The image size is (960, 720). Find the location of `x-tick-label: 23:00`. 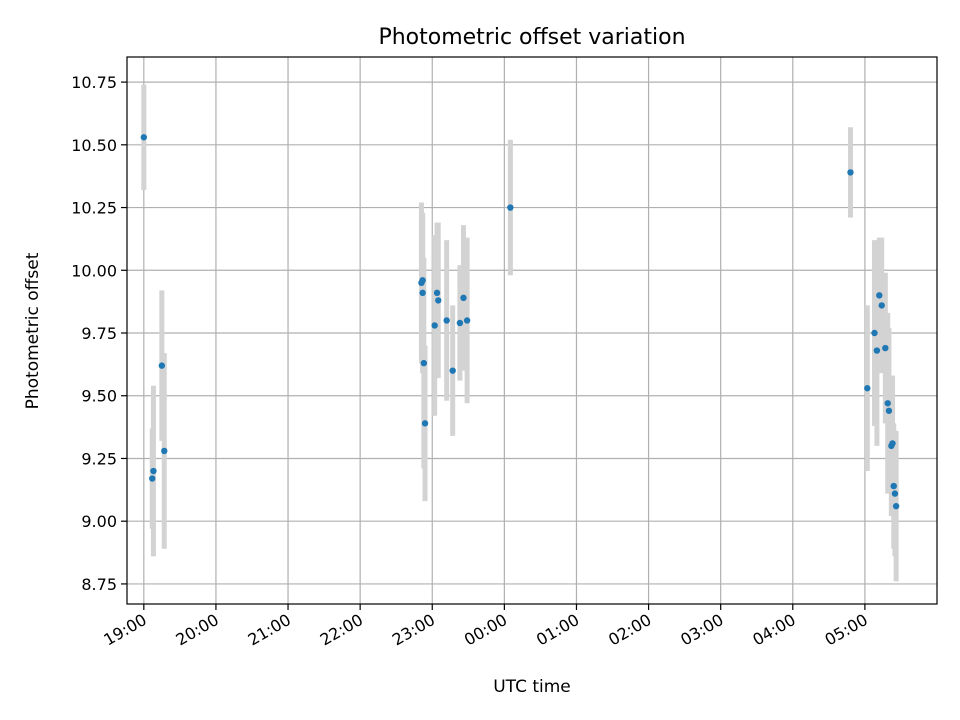

x-tick-label: 23:00 is located at coordinates (413, 630).